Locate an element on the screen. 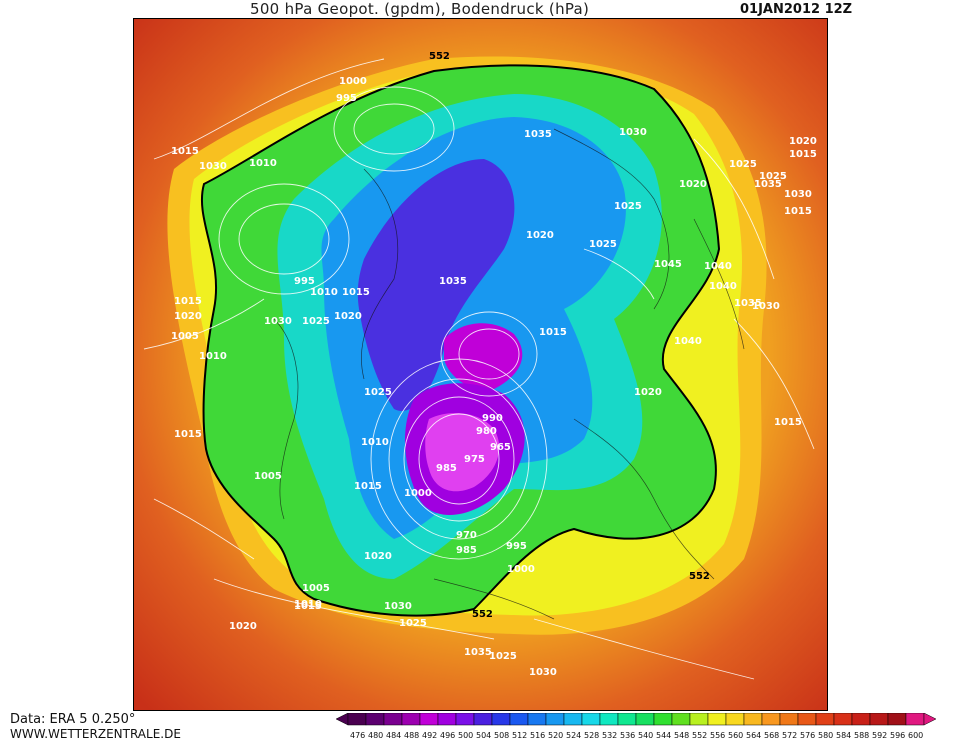 This screenshot has height=745, width=959. legend-value: 500 is located at coordinates (465, 735).